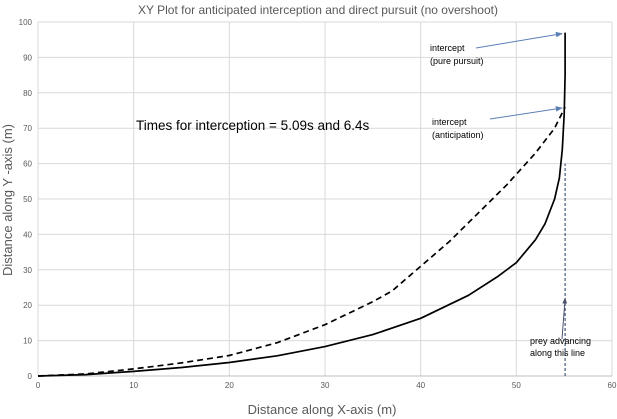  Describe the element at coordinates (38, 385) in the screenshot. I see `x-tick-label: 0` at that location.